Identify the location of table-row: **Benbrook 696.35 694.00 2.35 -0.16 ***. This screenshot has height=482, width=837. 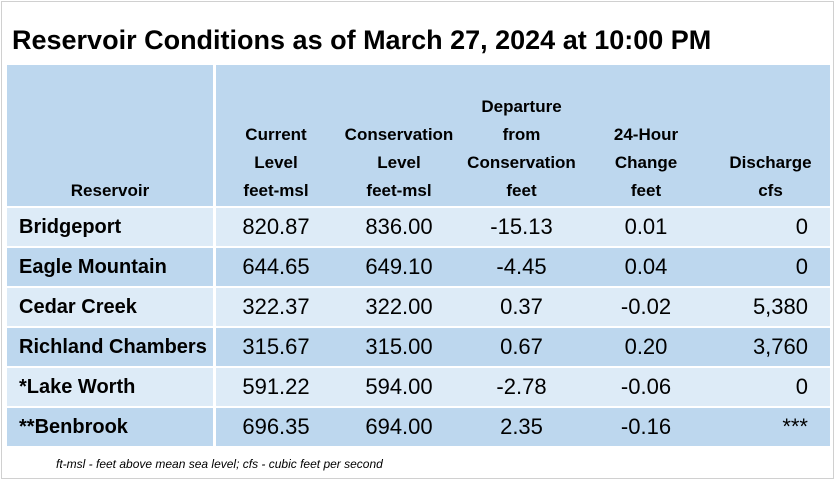
(418, 426).